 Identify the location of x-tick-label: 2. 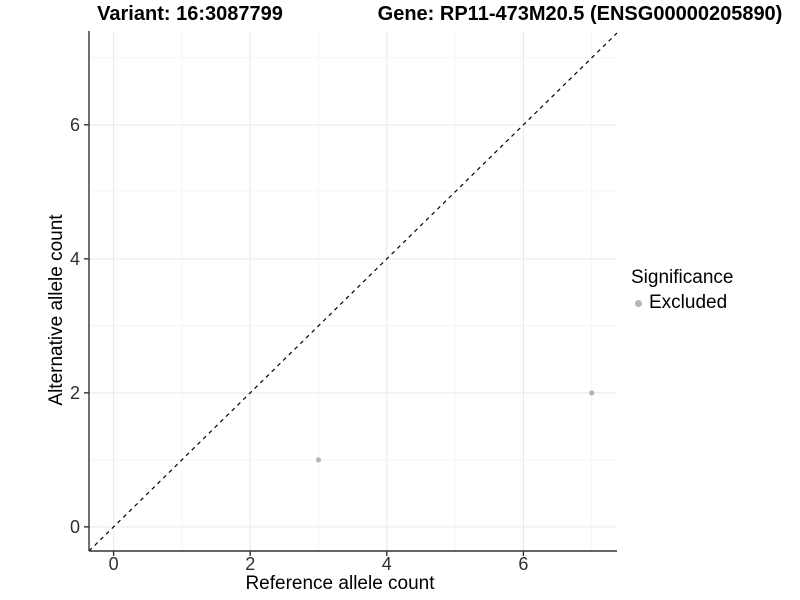
(250, 564).